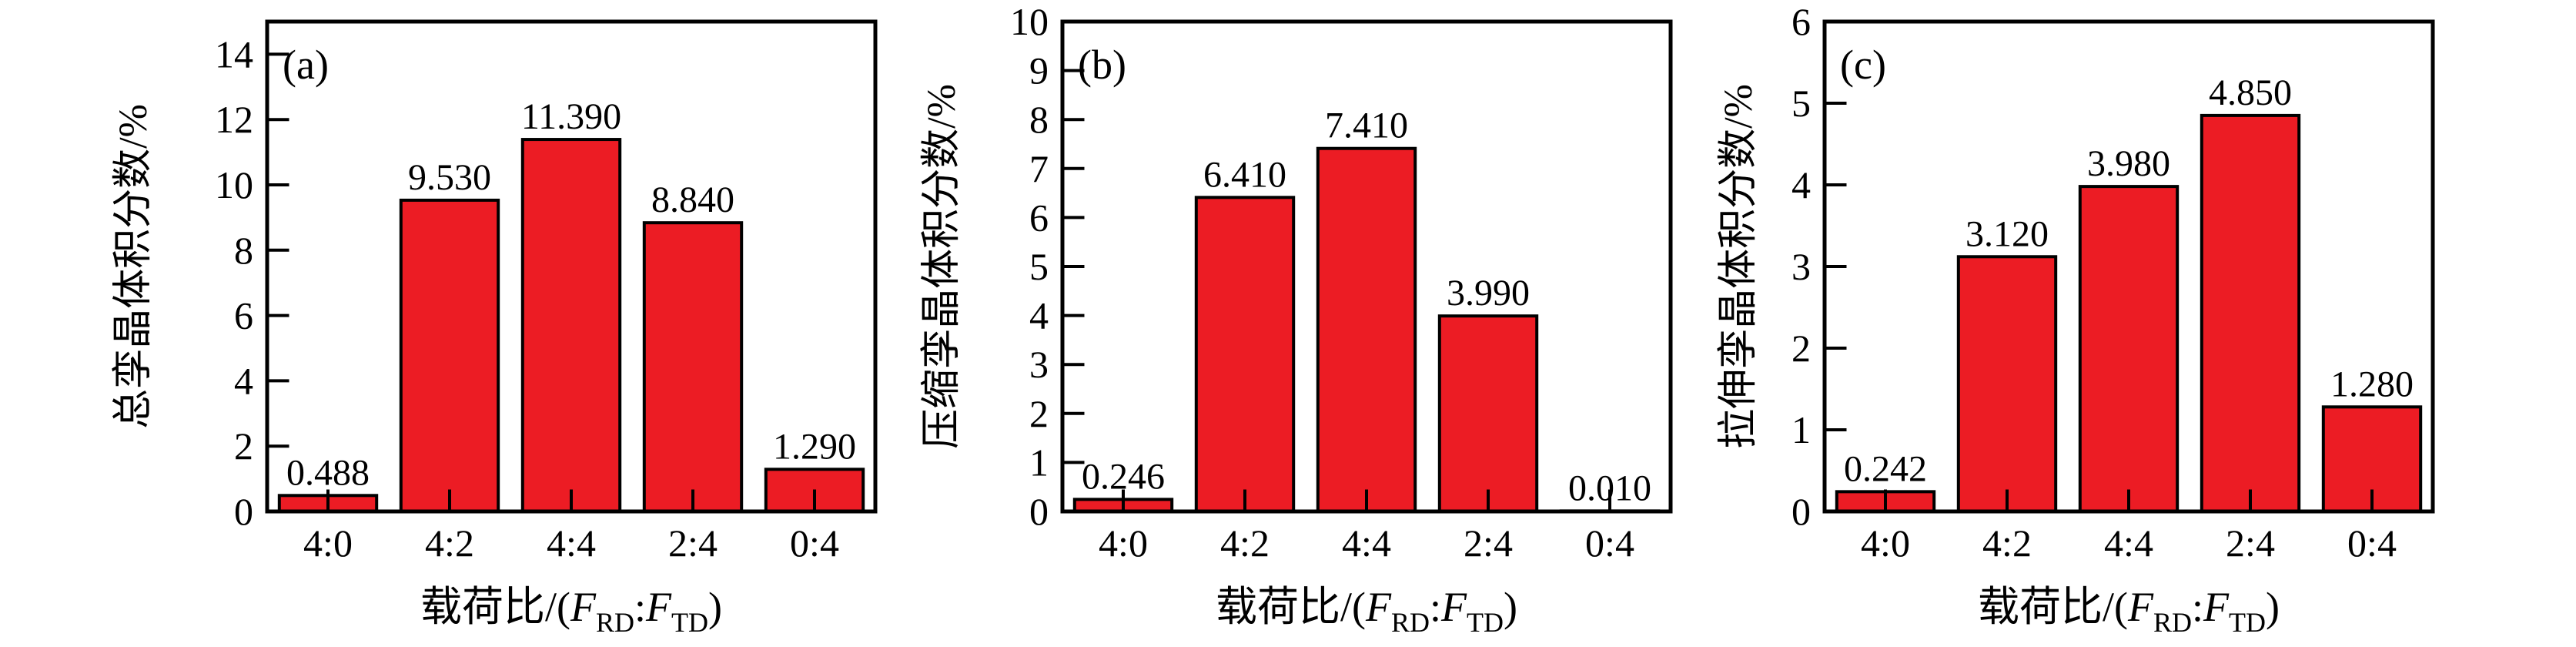 Image resolution: width=2576 pixels, height=647 pixels. I want to click on bar-value-label: 1.290, so click(814, 447).